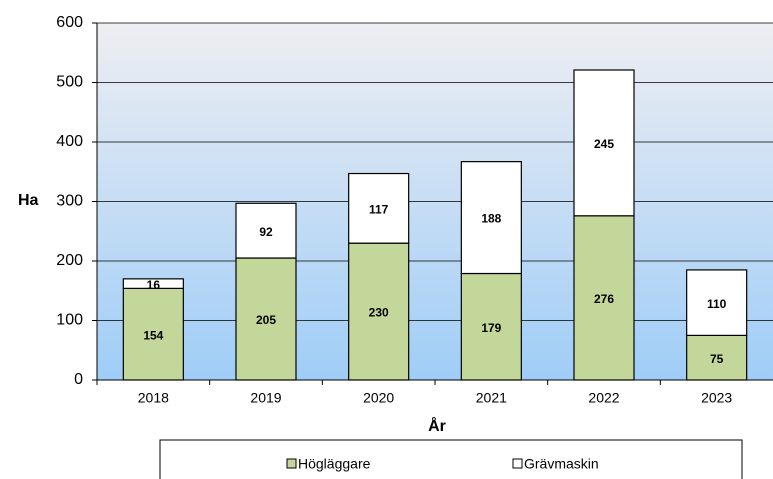  What do you see at coordinates (28, 200) in the screenshot?
I see `y-axis-label: Ha` at bounding box center [28, 200].